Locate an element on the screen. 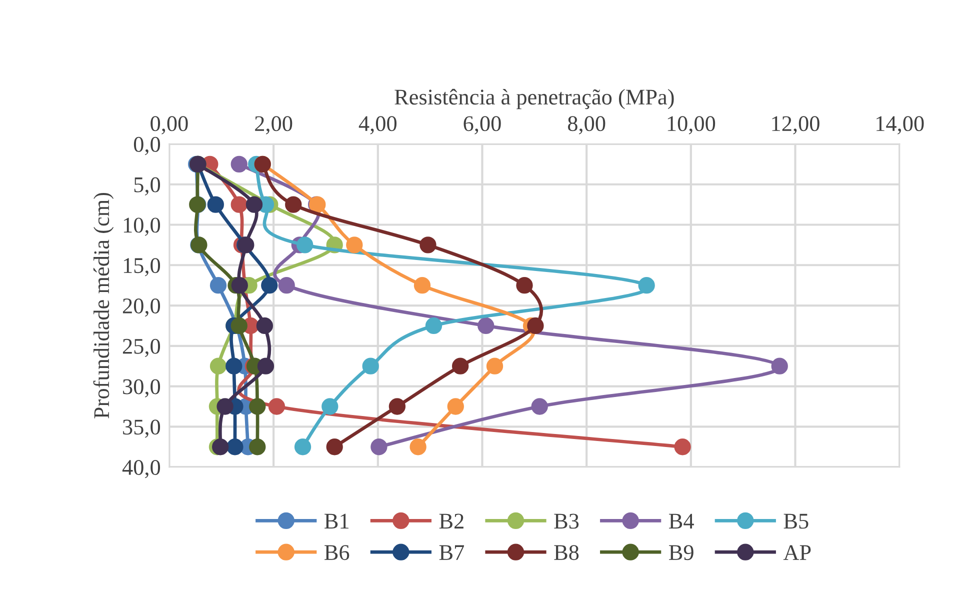 This screenshot has height=605, width=956. y-tick-label: 15,0 is located at coordinates (142, 267).